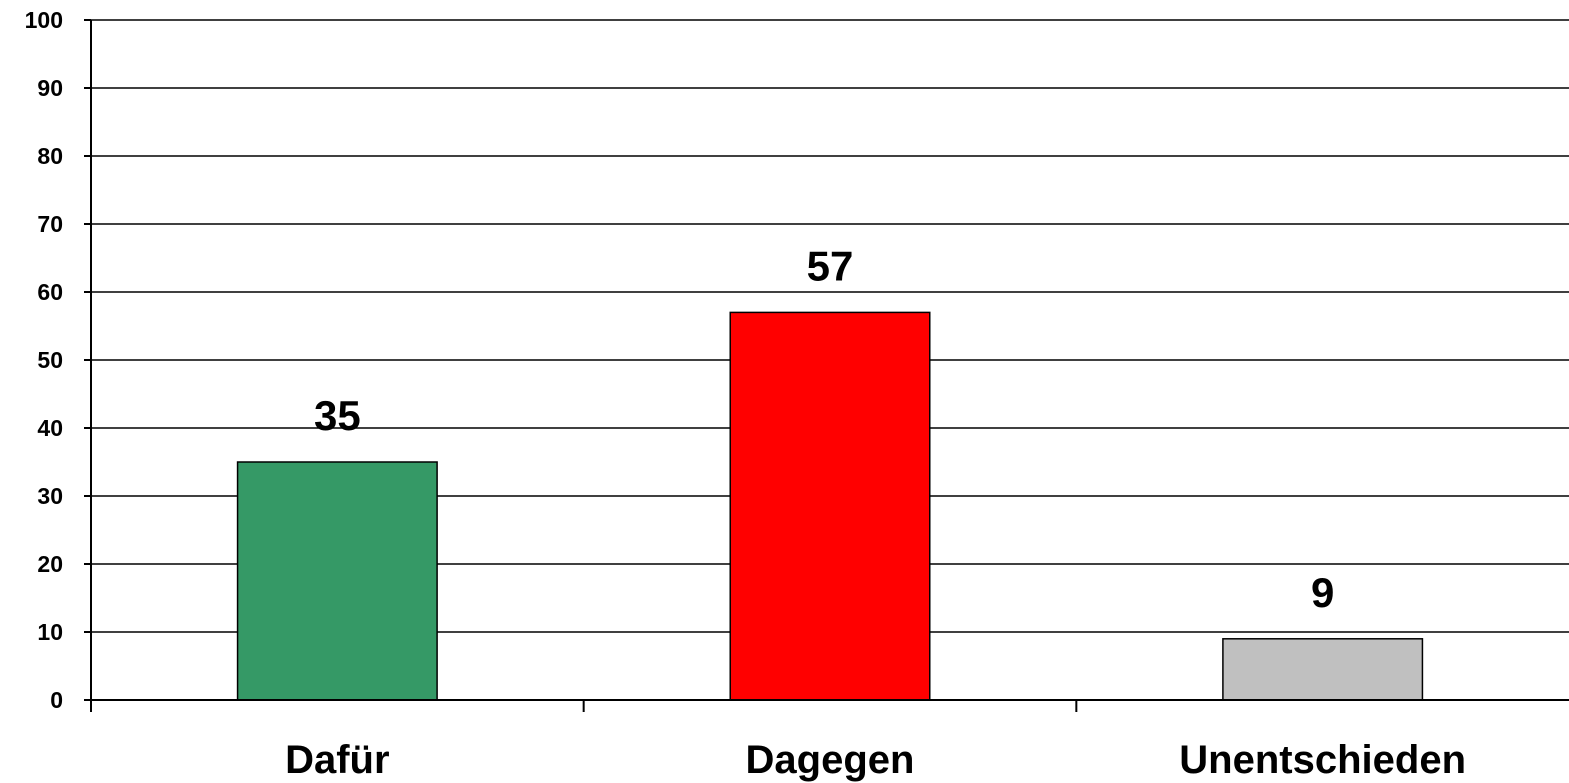 The width and height of the screenshot is (1569, 783). What do you see at coordinates (1323, 669) in the screenshot?
I see `bar-unentschieden` at bounding box center [1323, 669].